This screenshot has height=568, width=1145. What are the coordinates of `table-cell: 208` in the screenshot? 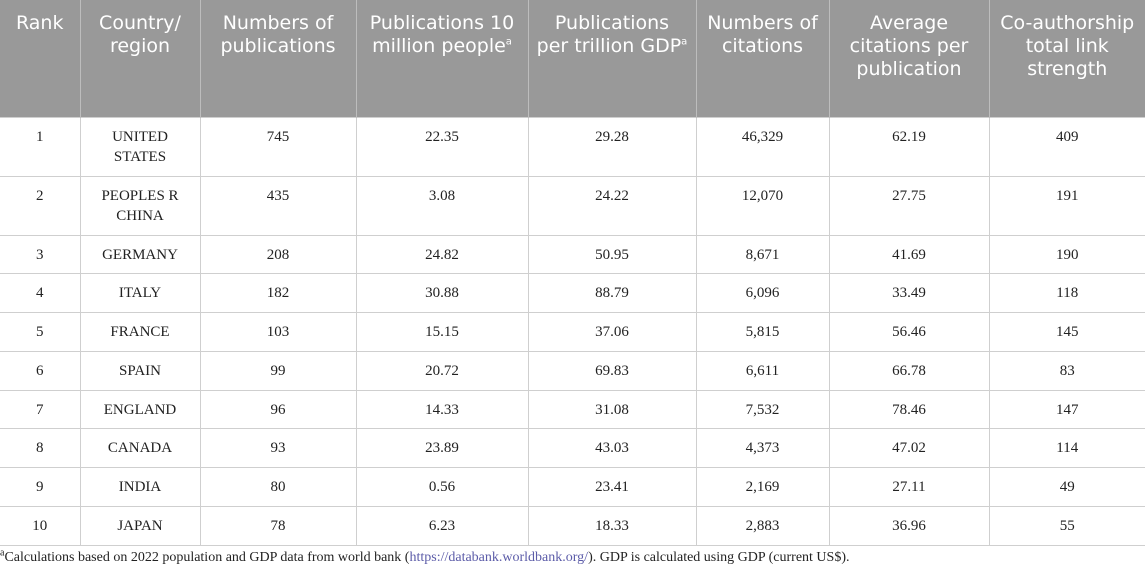 It's located at (278, 254).